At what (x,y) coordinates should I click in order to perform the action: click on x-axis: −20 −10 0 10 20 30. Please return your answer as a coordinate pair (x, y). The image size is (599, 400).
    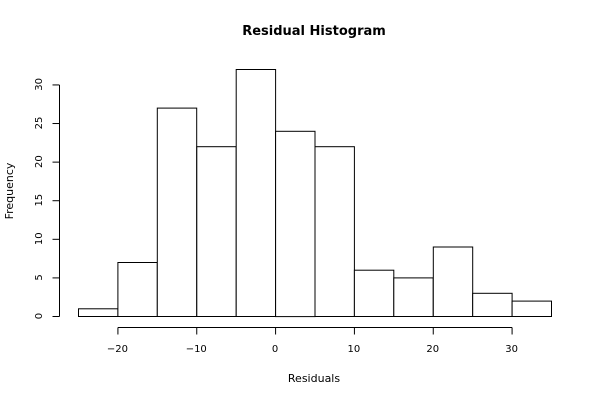
    Looking at the image, I should click on (312, 341).